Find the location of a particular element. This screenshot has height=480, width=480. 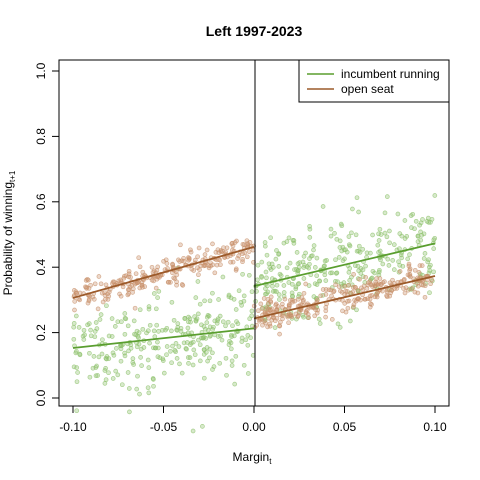

y-tick-label: 0.2 is located at coordinates (41, 332).